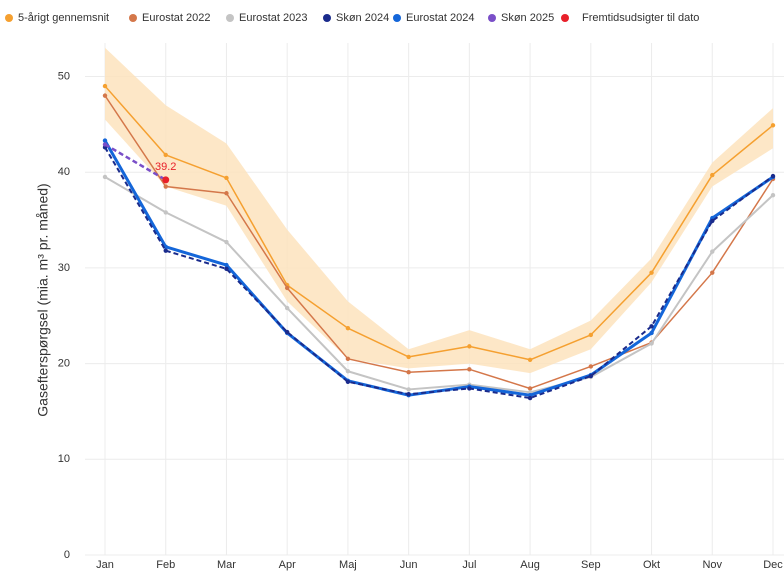 The width and height of the screenshot is (784, 572). What do you see at coordinates (640, 18) in the screenshot?
I see `legend-label: Fremtidsudsigter til dato` at bounding box center [640, 18].